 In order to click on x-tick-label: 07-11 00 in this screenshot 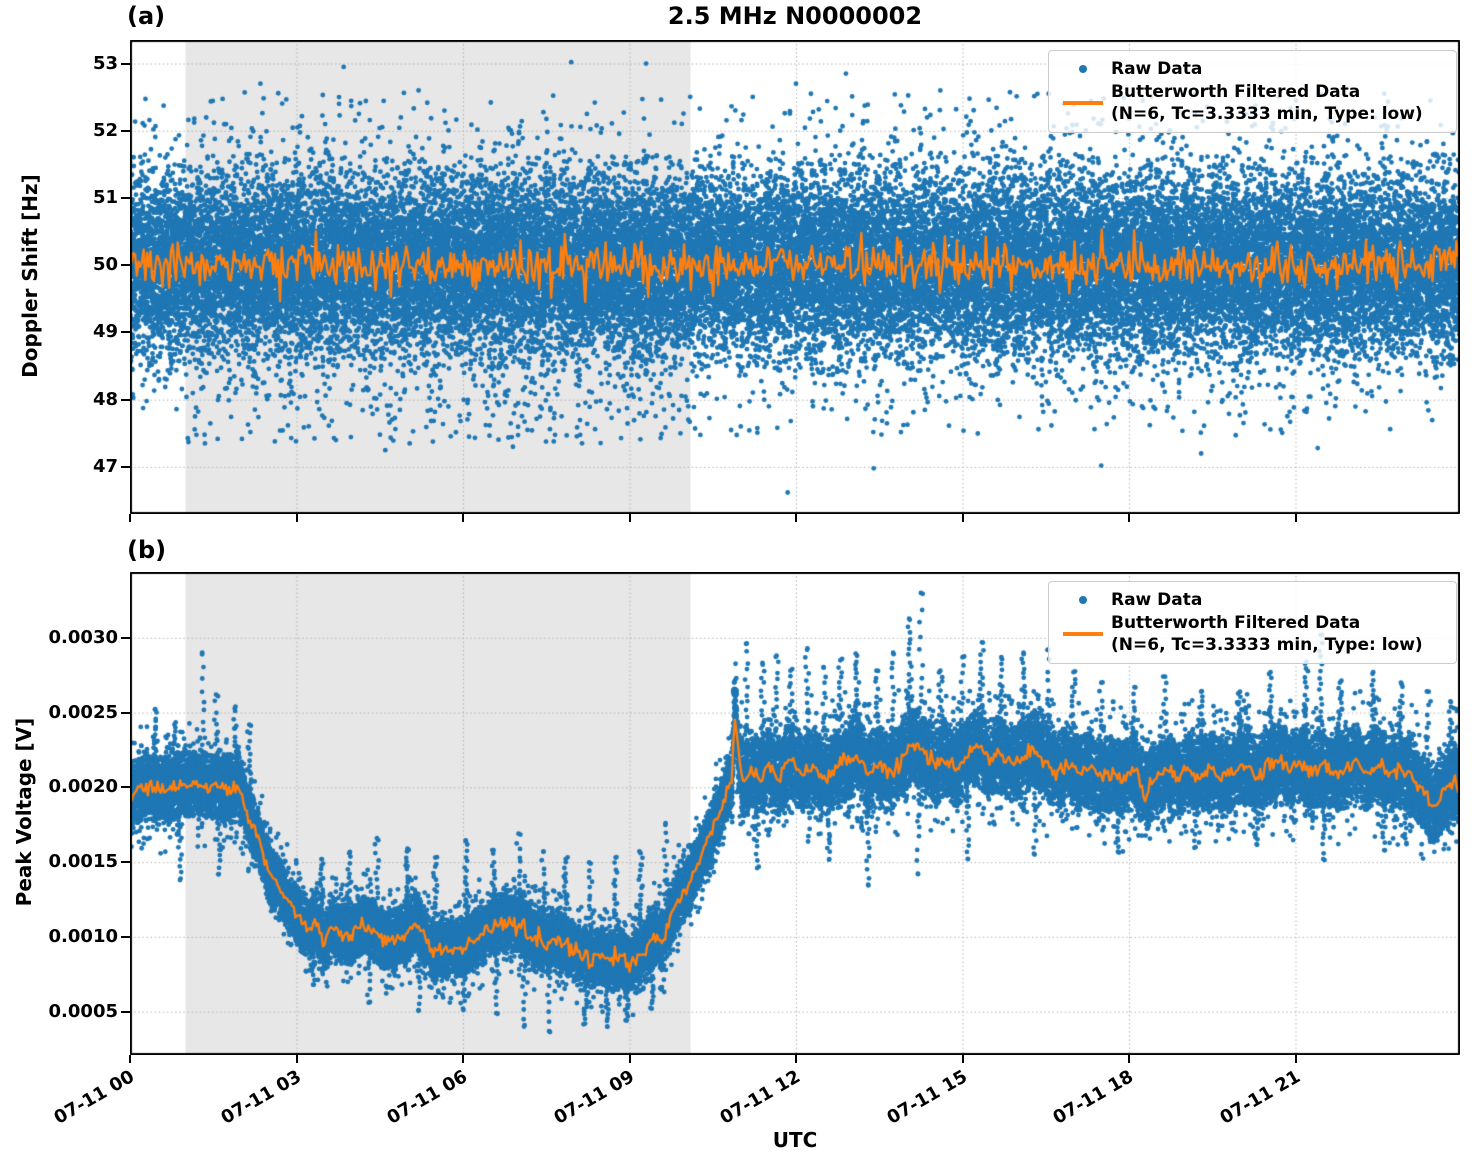, I will do `click(94, 1097)`.